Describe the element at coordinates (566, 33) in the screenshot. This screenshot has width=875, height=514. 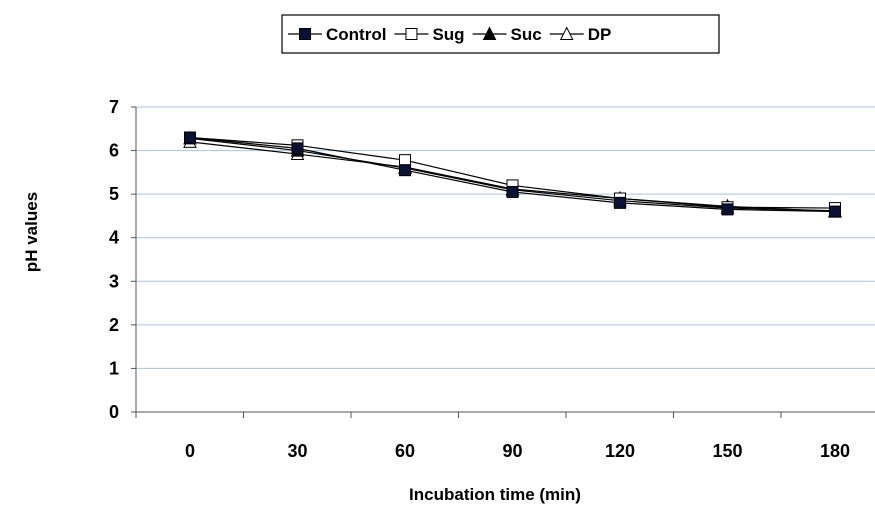
I see `legend-marker-dp` at that location.